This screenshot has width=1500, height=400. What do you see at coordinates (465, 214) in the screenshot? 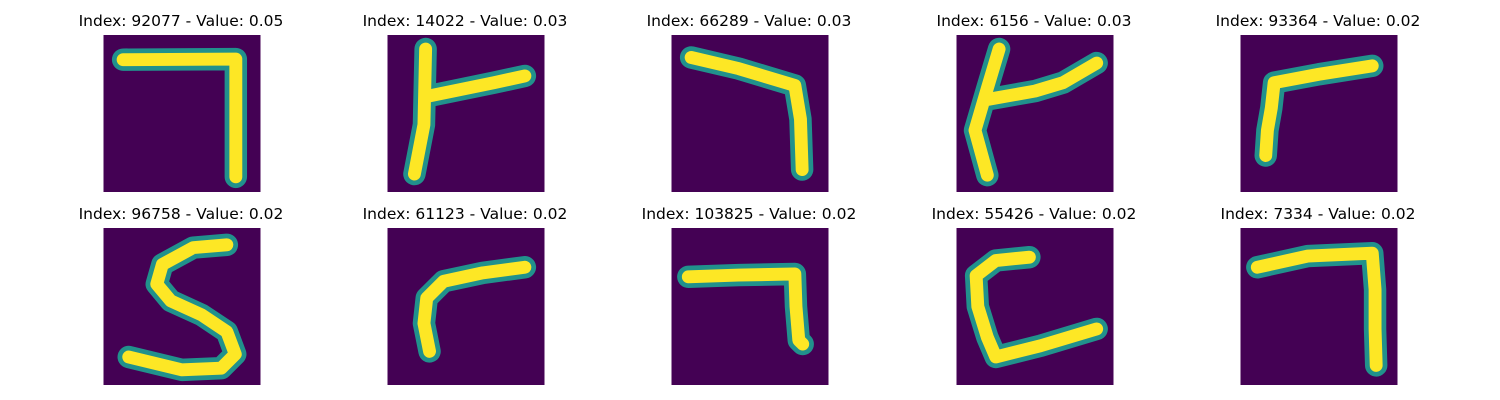
I see `panel-title: Index: 61123 - Value: 0.02` at bounding box center [465, 214].